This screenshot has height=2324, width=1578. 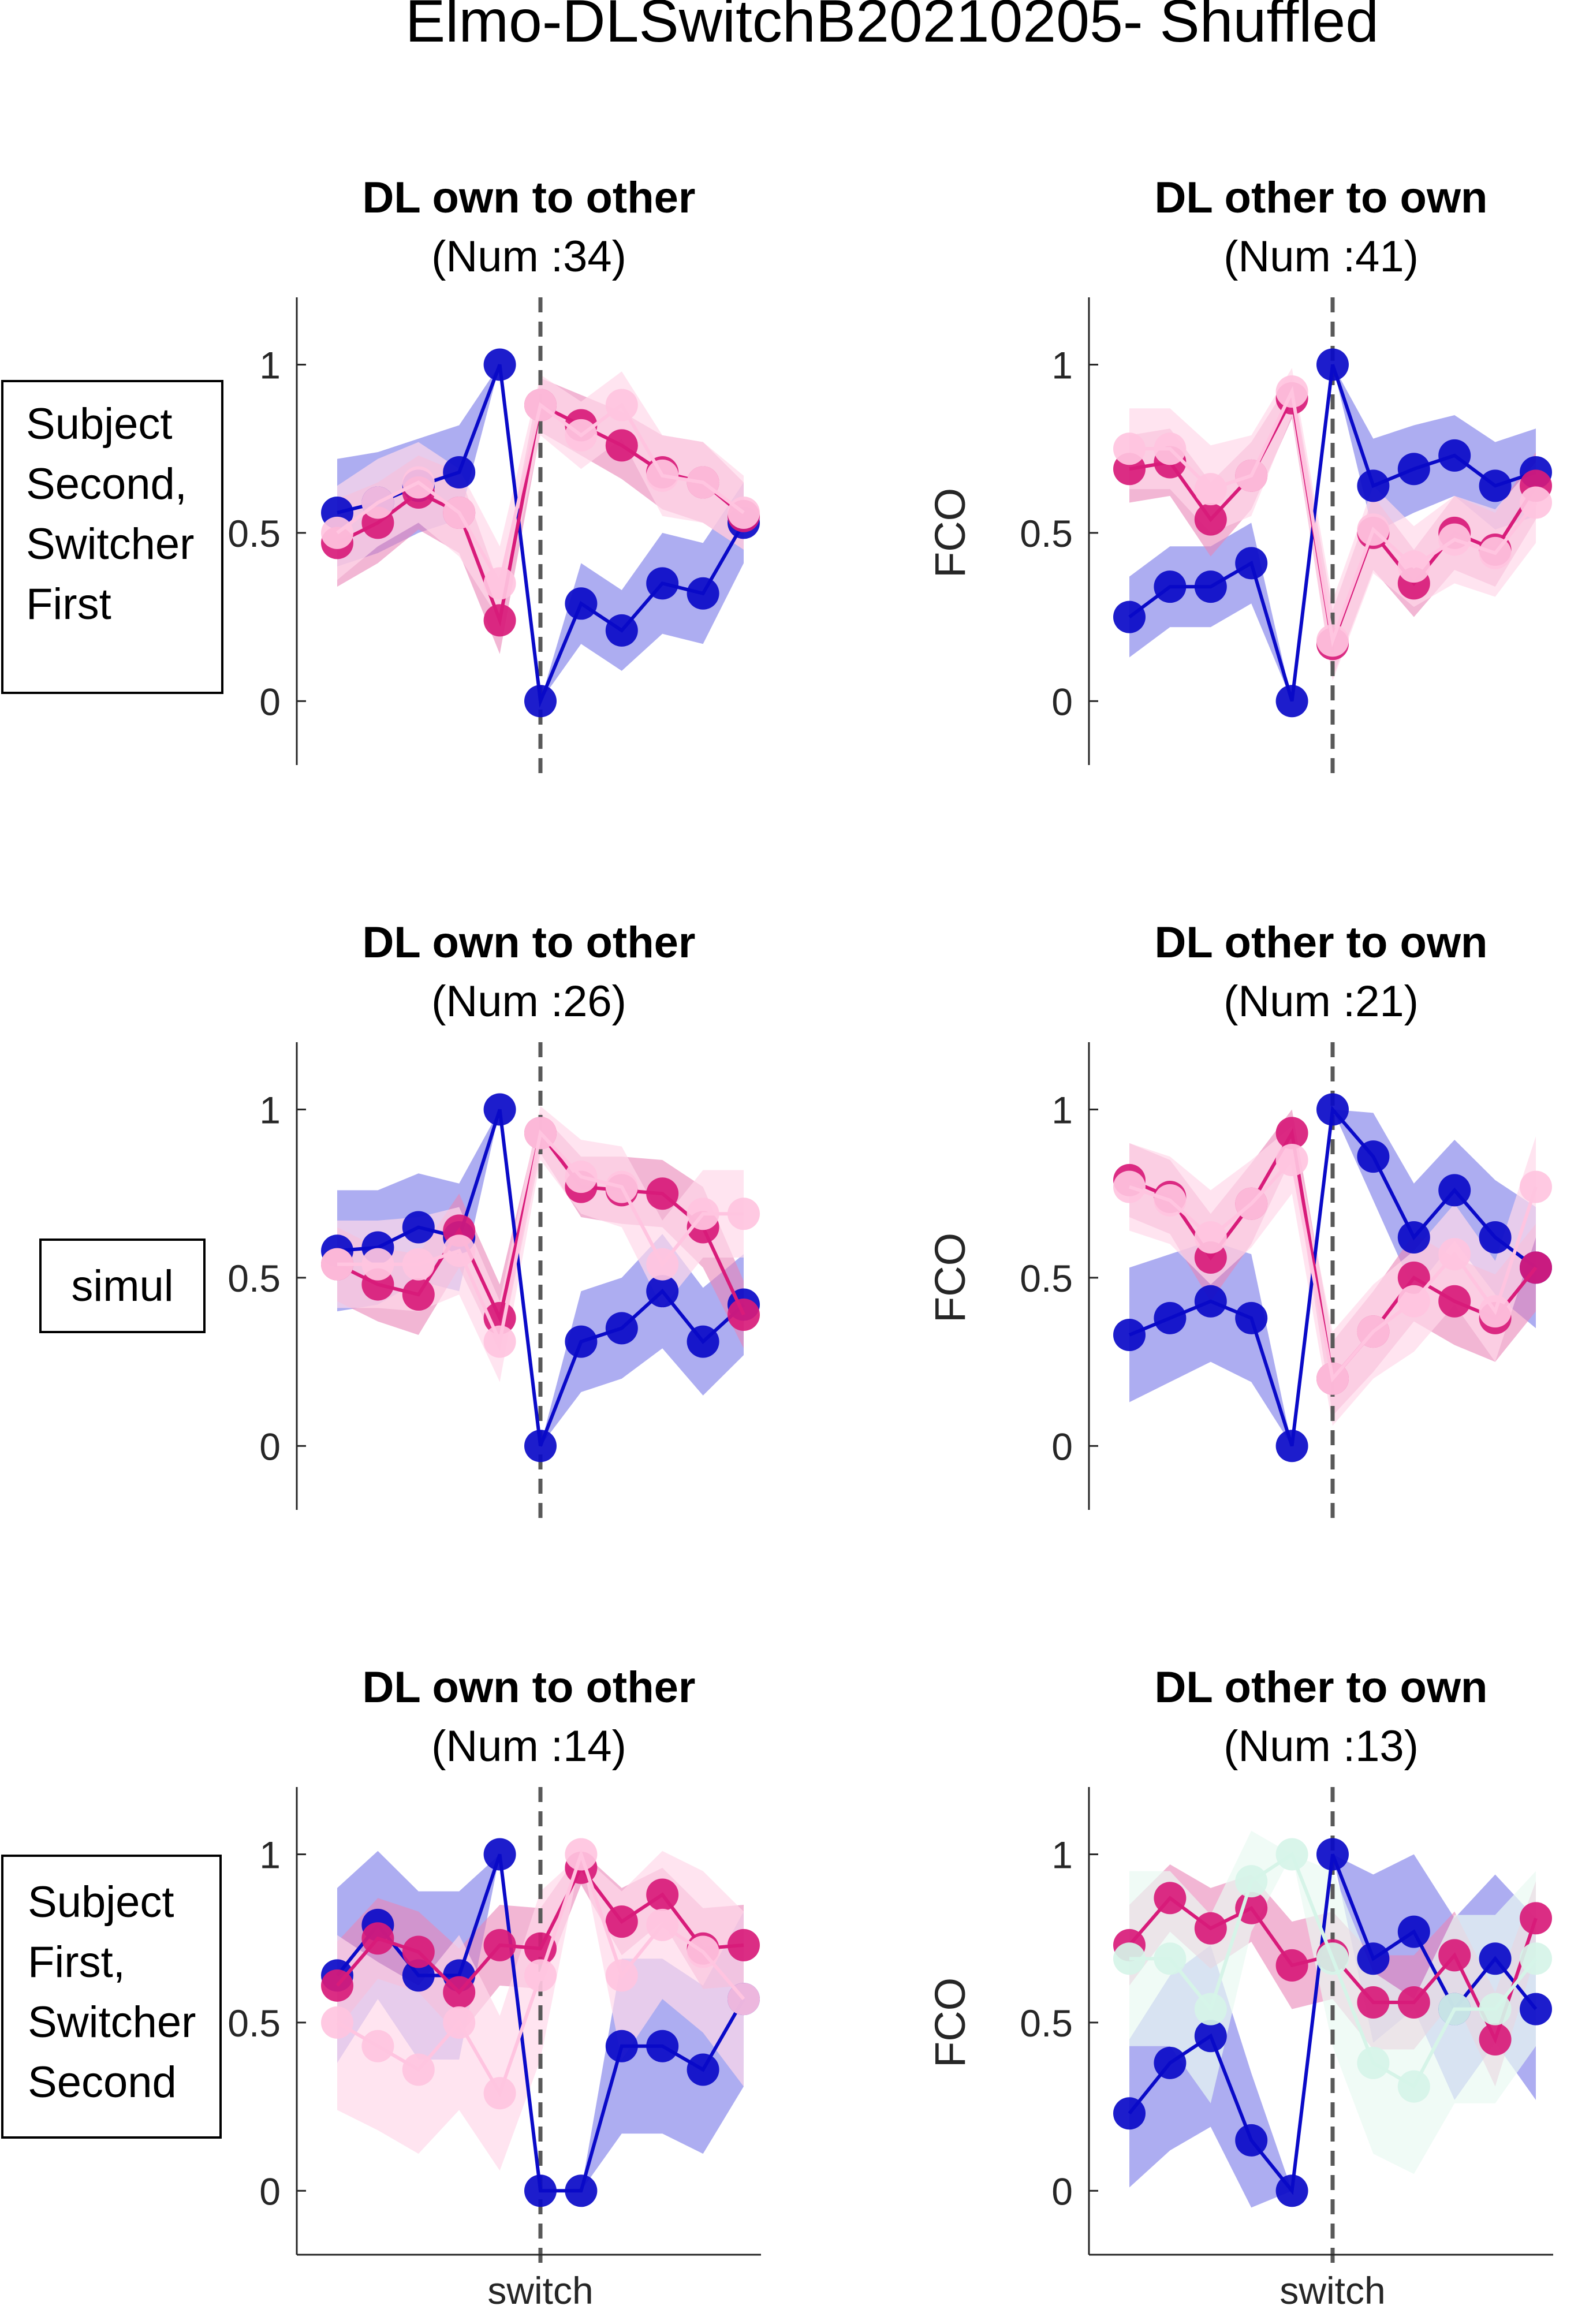 I want to click on chart-panel: DL other to own (Num :13) switch 0 0.5 1 FCO, so click(x=1240, y=1987).